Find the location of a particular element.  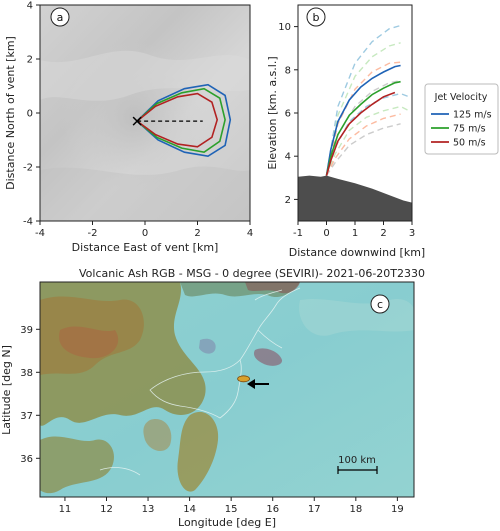

plume-outline-75ms is located at coordinates (181, 120).